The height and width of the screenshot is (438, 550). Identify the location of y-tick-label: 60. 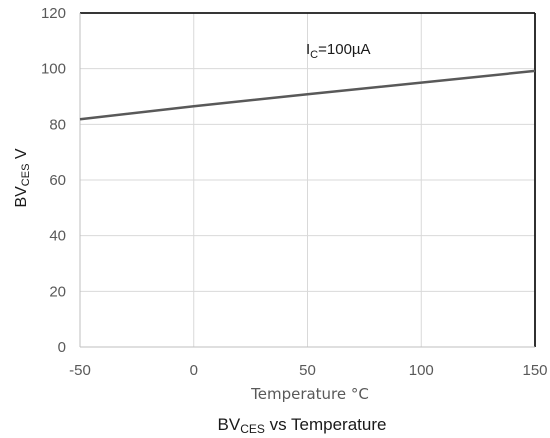
(57, 180).